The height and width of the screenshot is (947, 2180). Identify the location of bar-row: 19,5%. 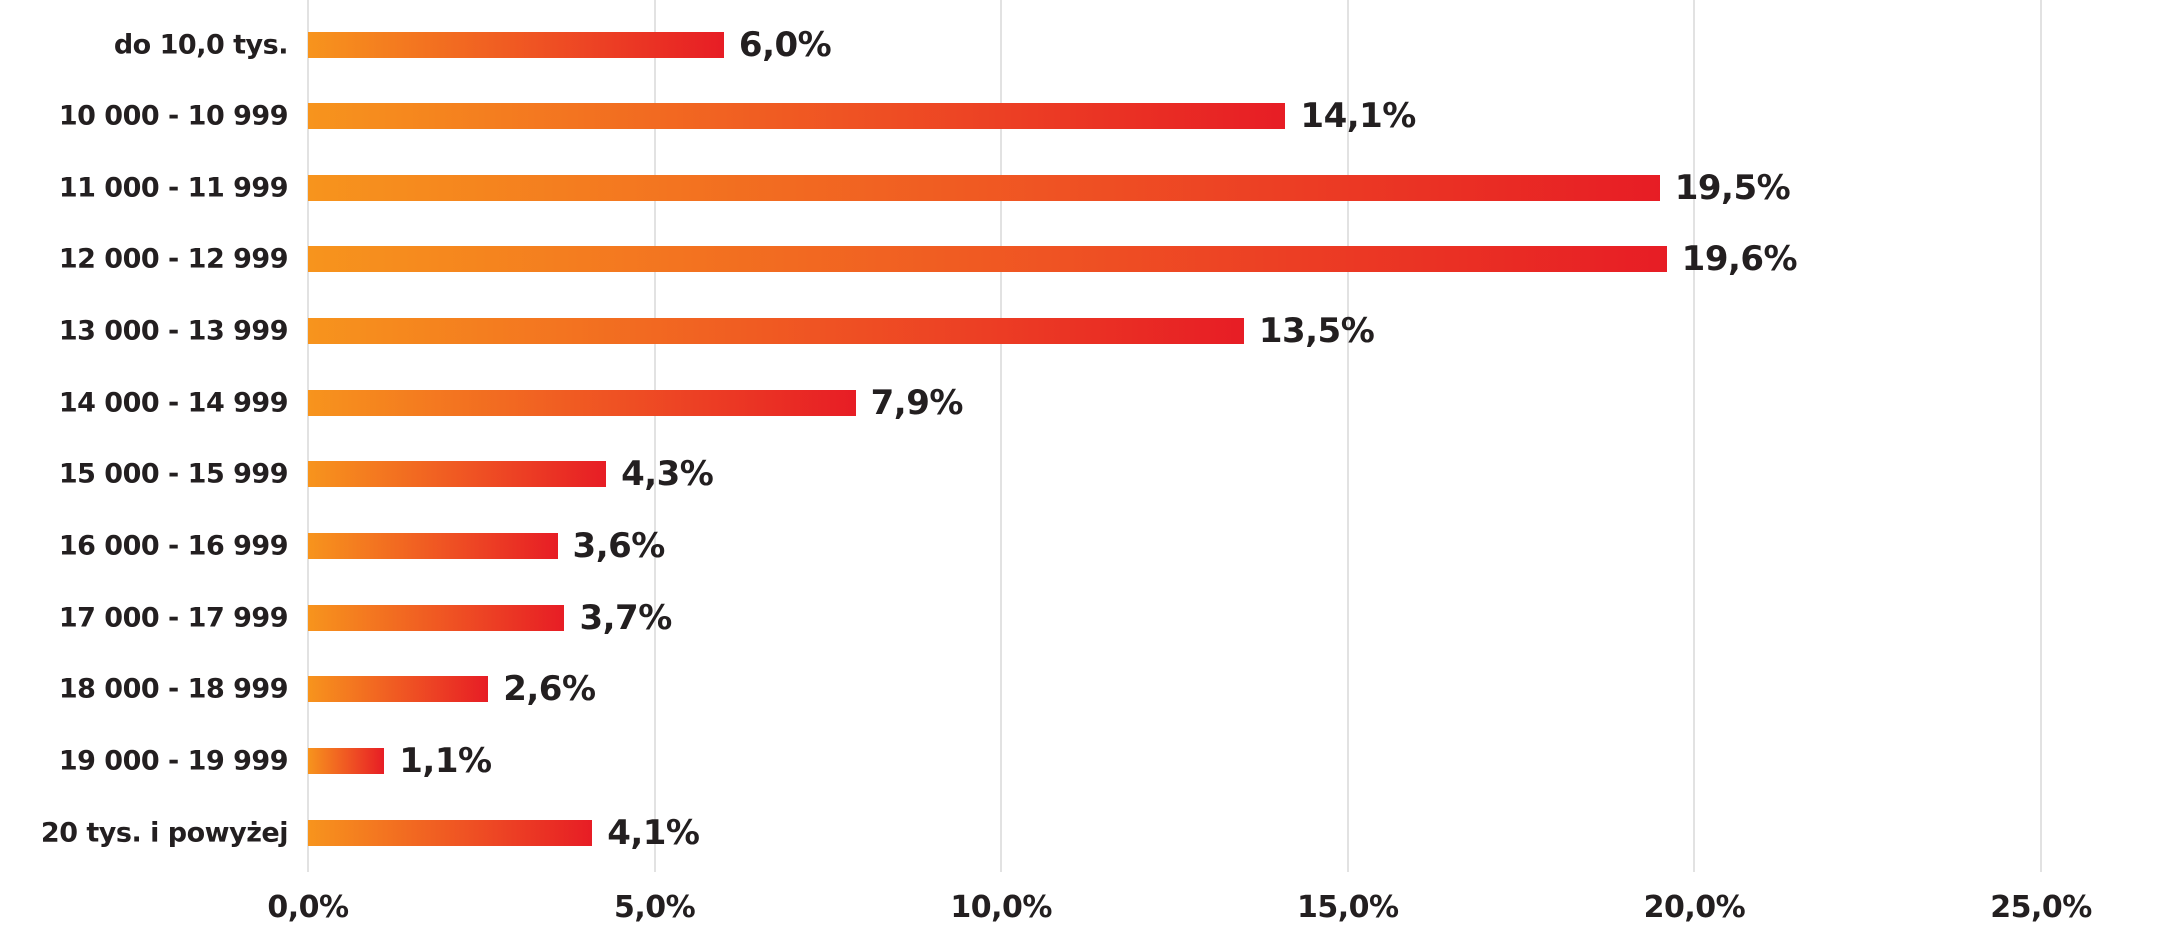
(1174, 187).